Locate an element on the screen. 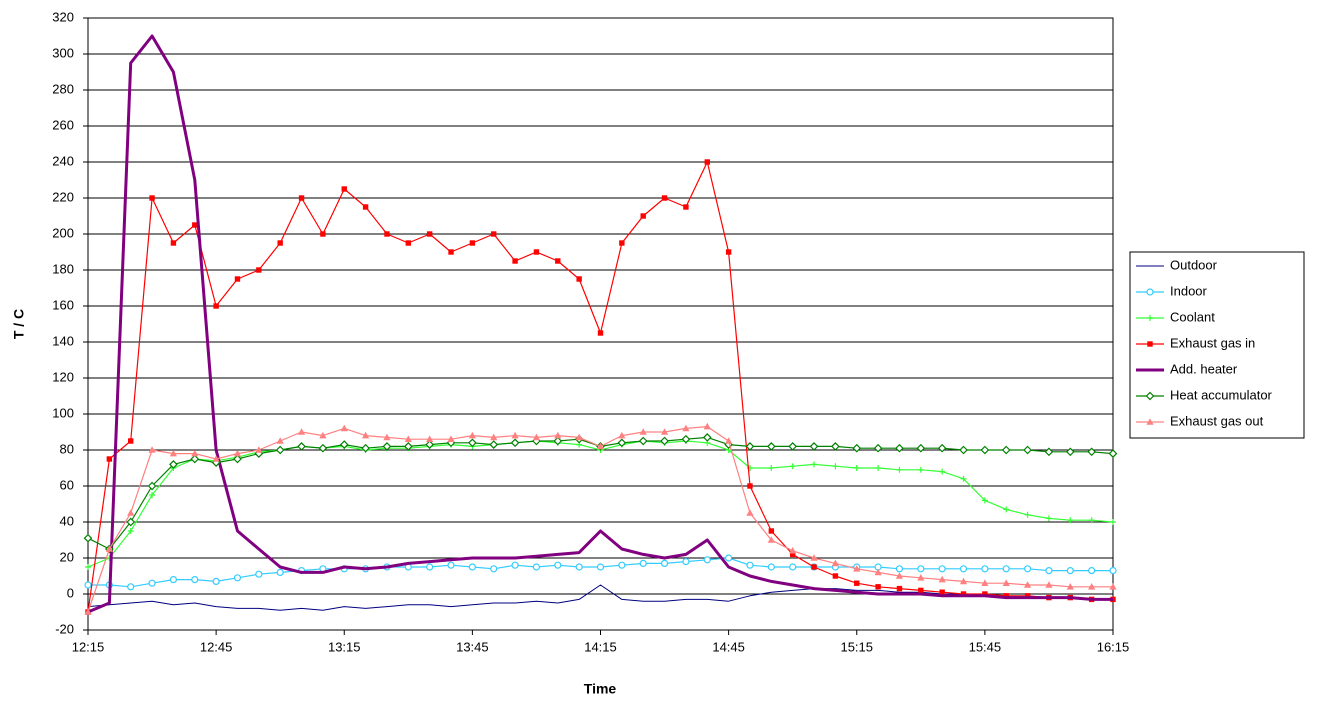 The width and height of the screenshot is (1342, 706). y-tick-label: 220 is located at coordinates (63, 196).